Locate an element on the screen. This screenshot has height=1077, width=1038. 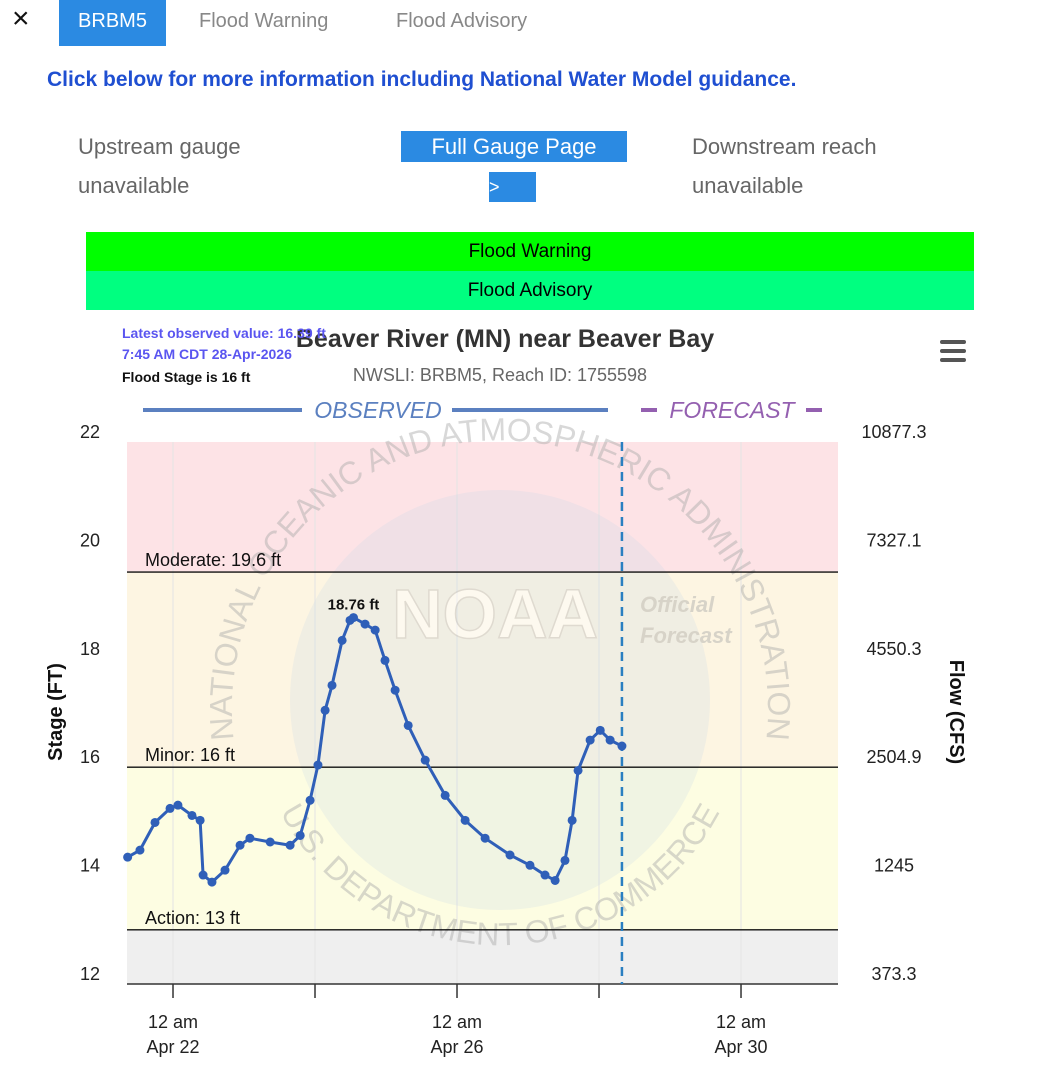
x-tick-label: Apr 26 is located at coordinates (456, 1047).